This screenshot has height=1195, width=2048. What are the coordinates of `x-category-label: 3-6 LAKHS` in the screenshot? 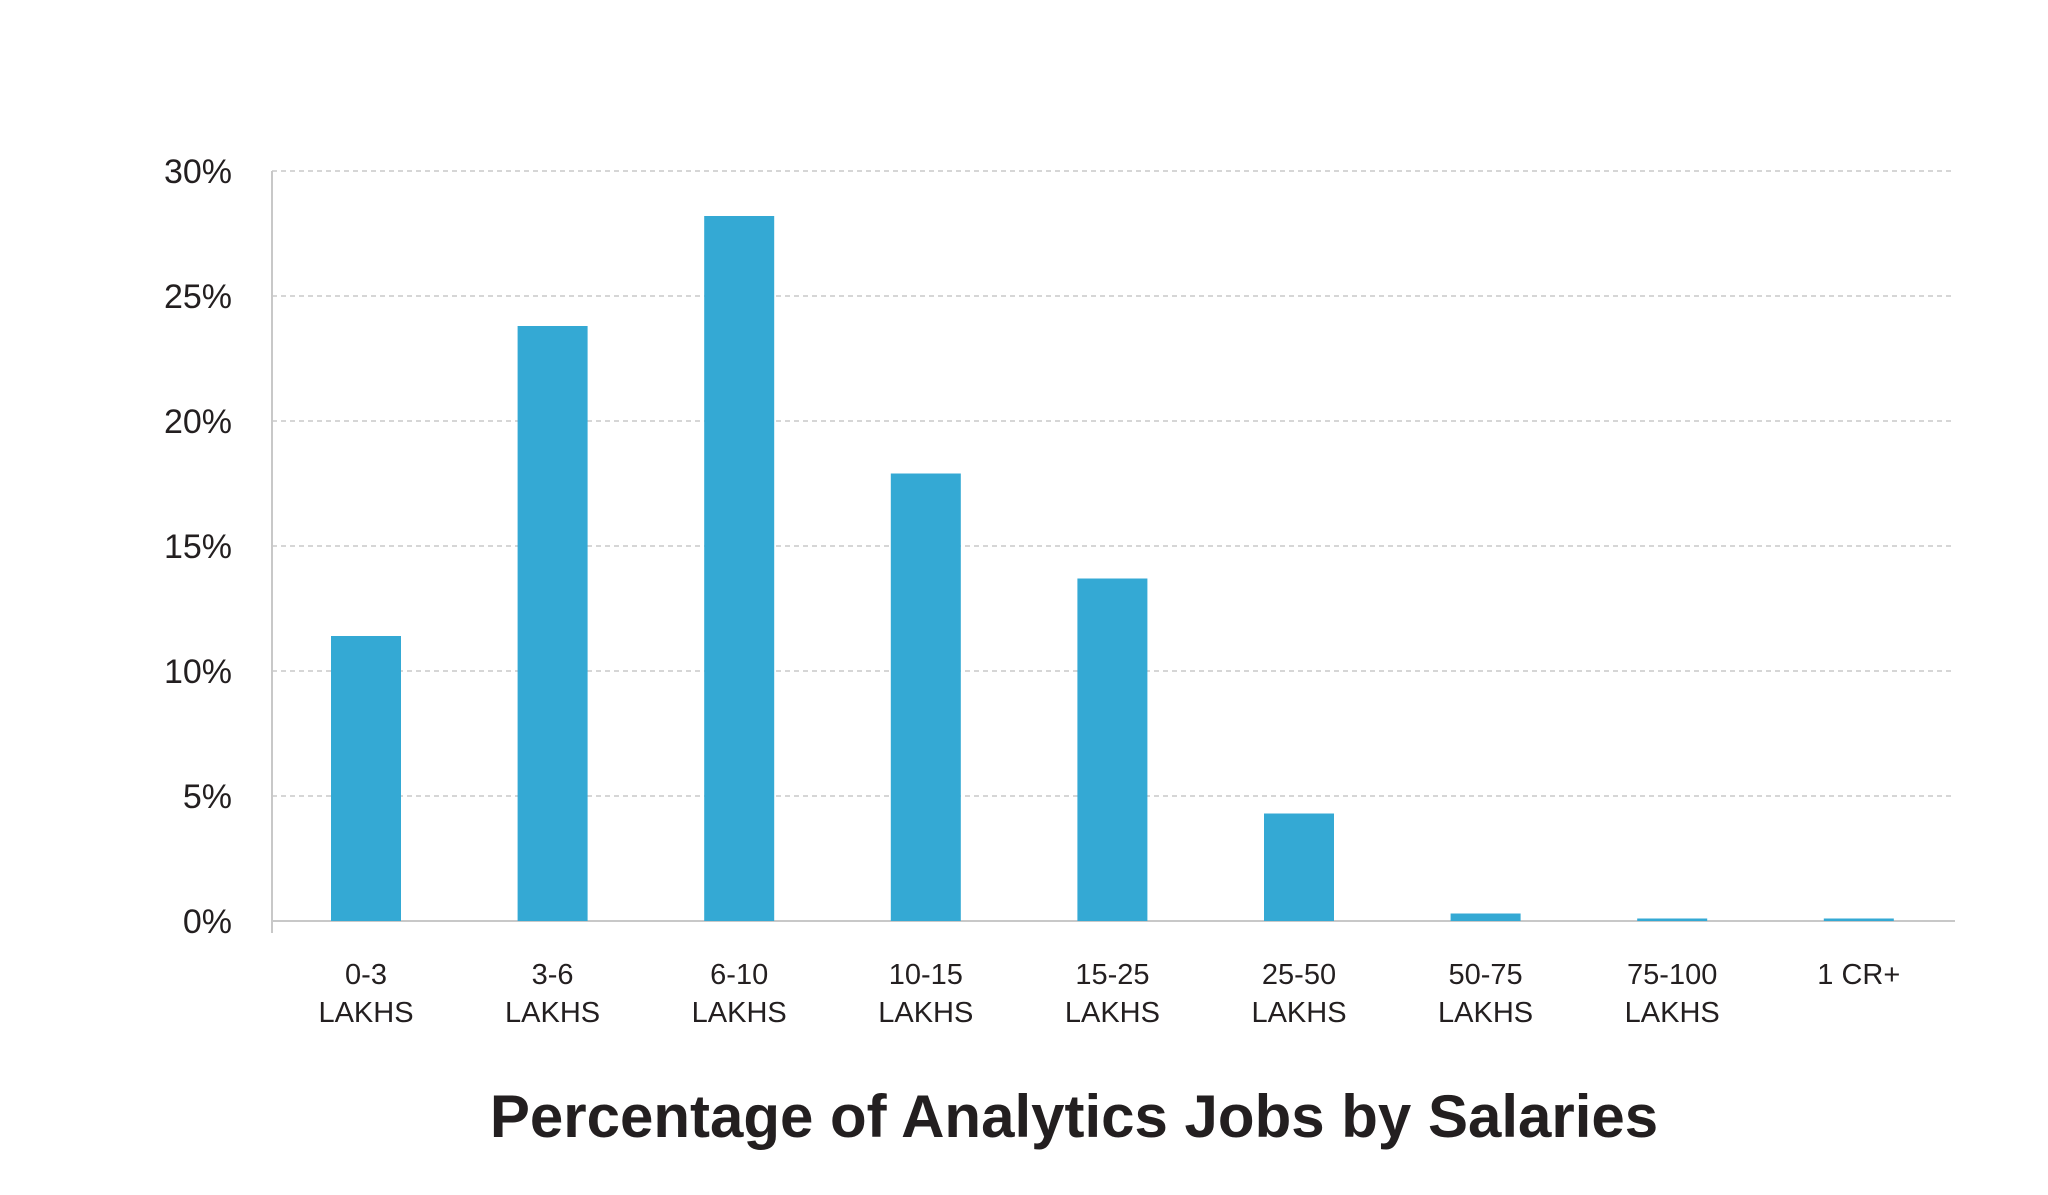 It's located at (552, 994).